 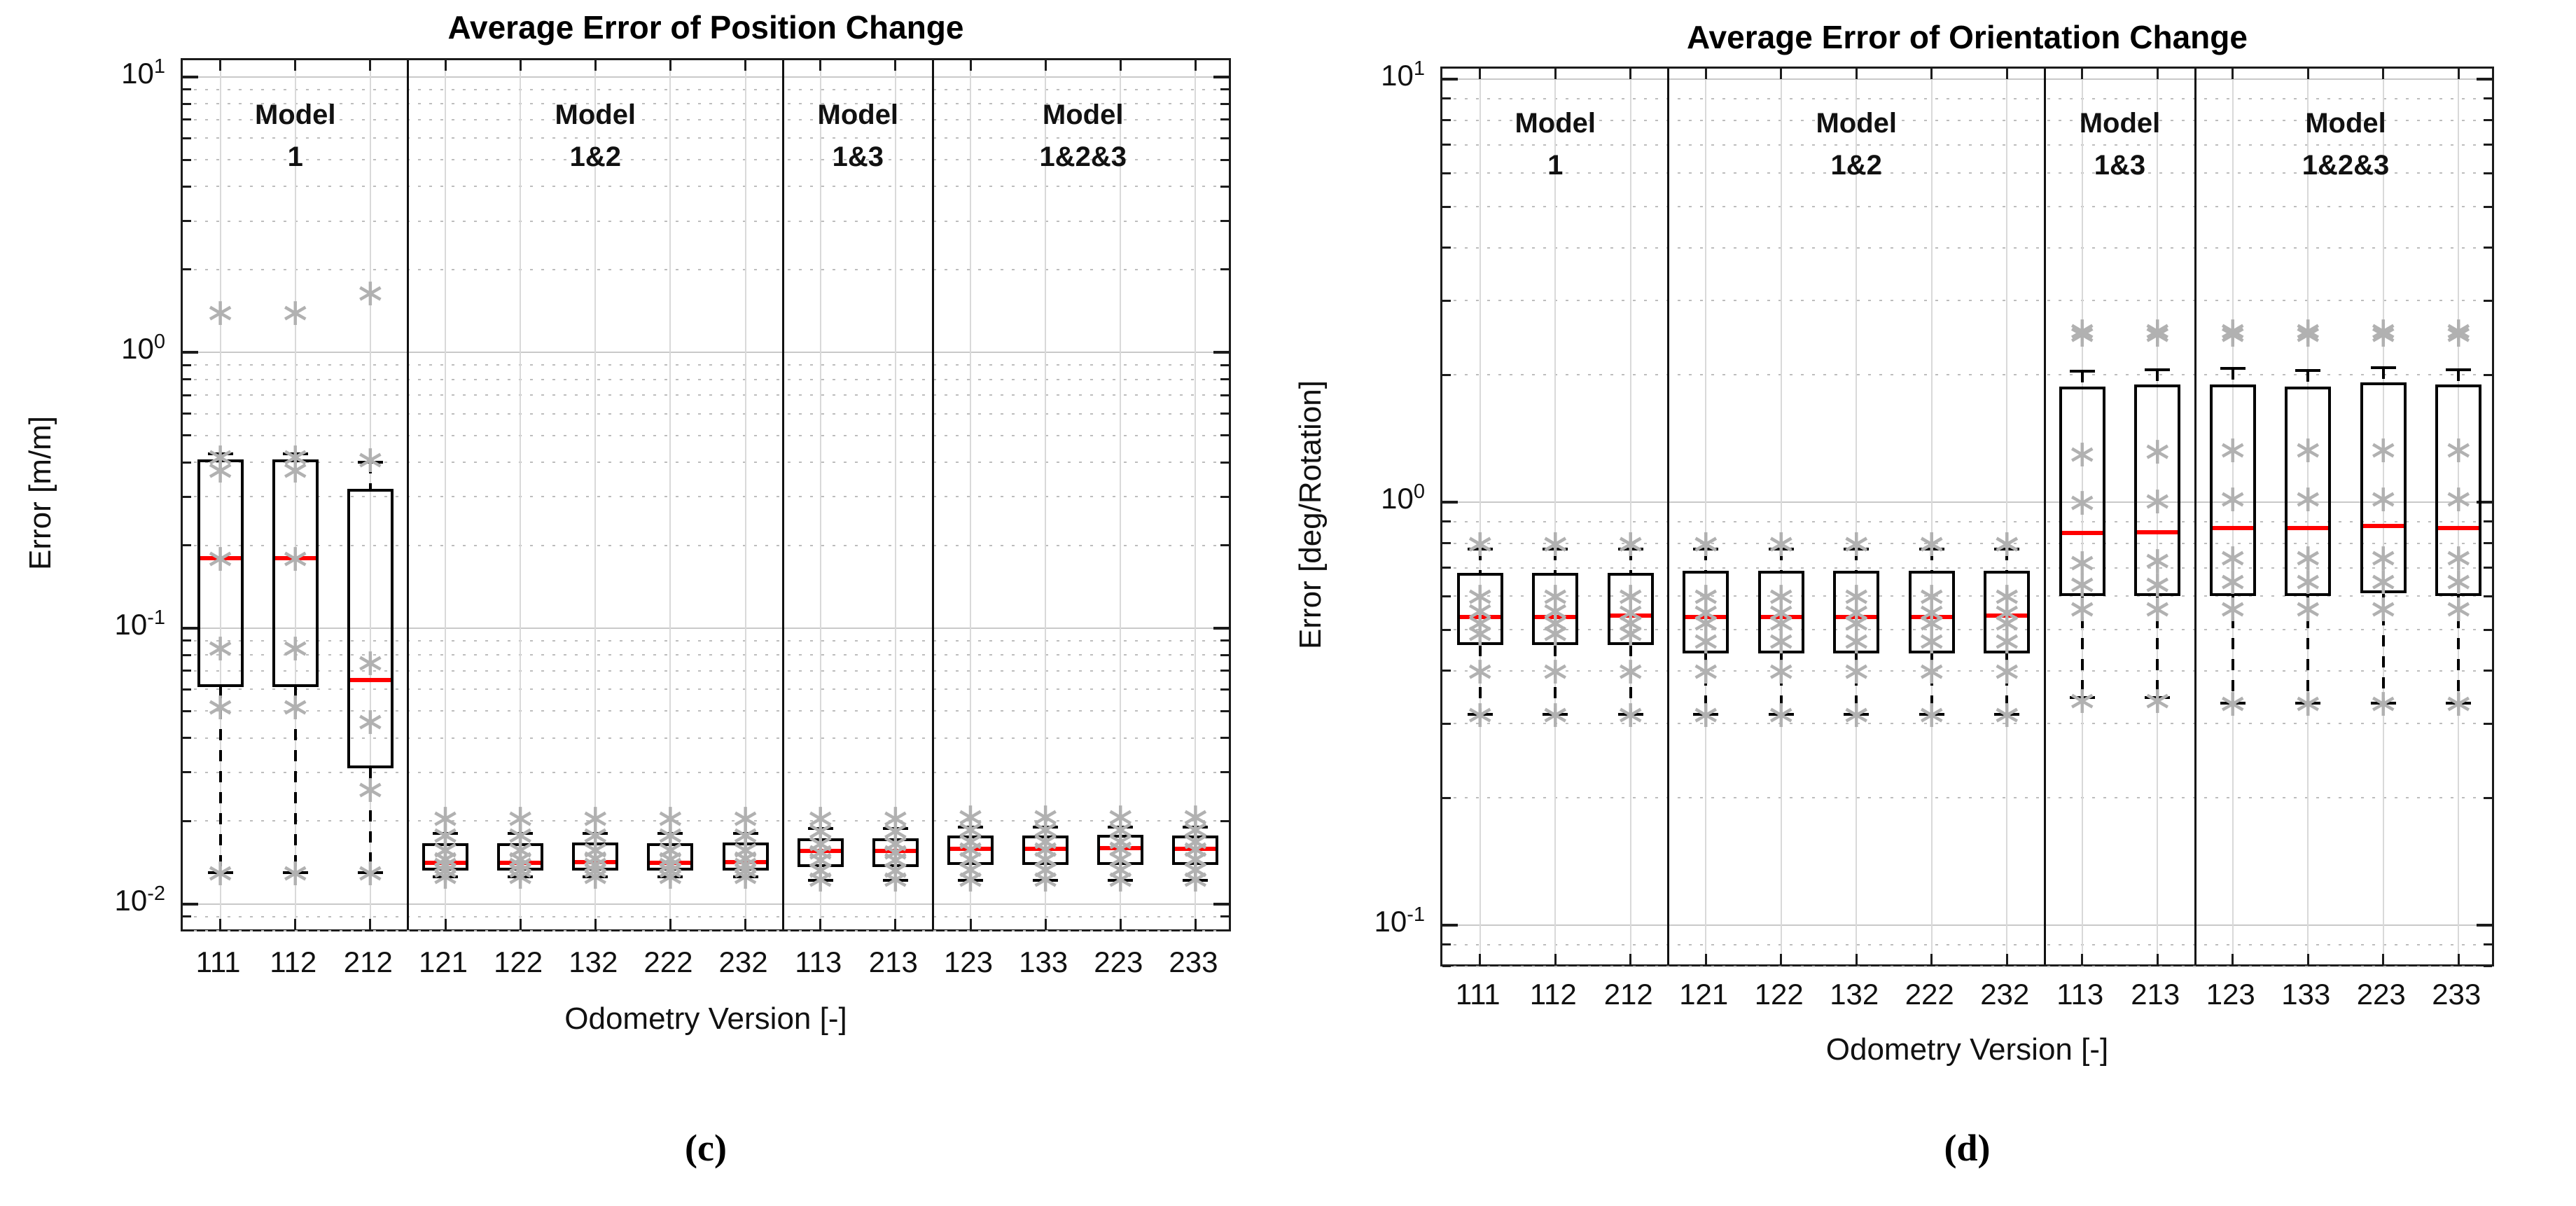 I want to click on x-tick-label: 213, so click(x=2155, y=994).